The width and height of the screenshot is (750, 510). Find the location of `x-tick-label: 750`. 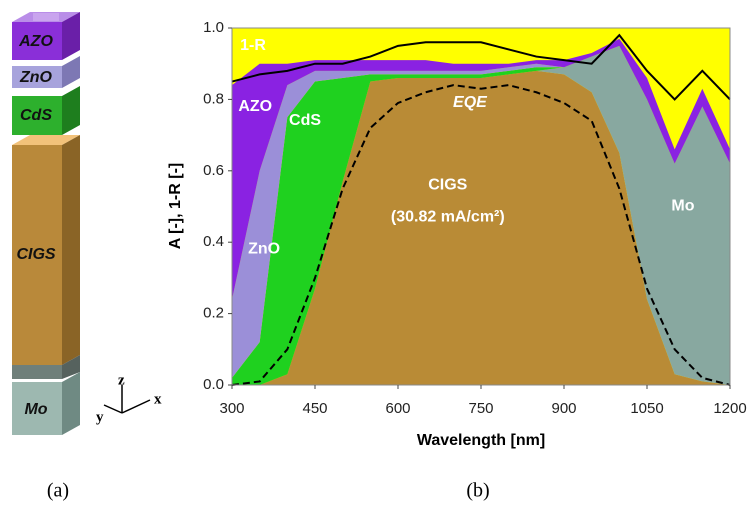

x-tick-label: 750 is located at coordinates (480, 408).